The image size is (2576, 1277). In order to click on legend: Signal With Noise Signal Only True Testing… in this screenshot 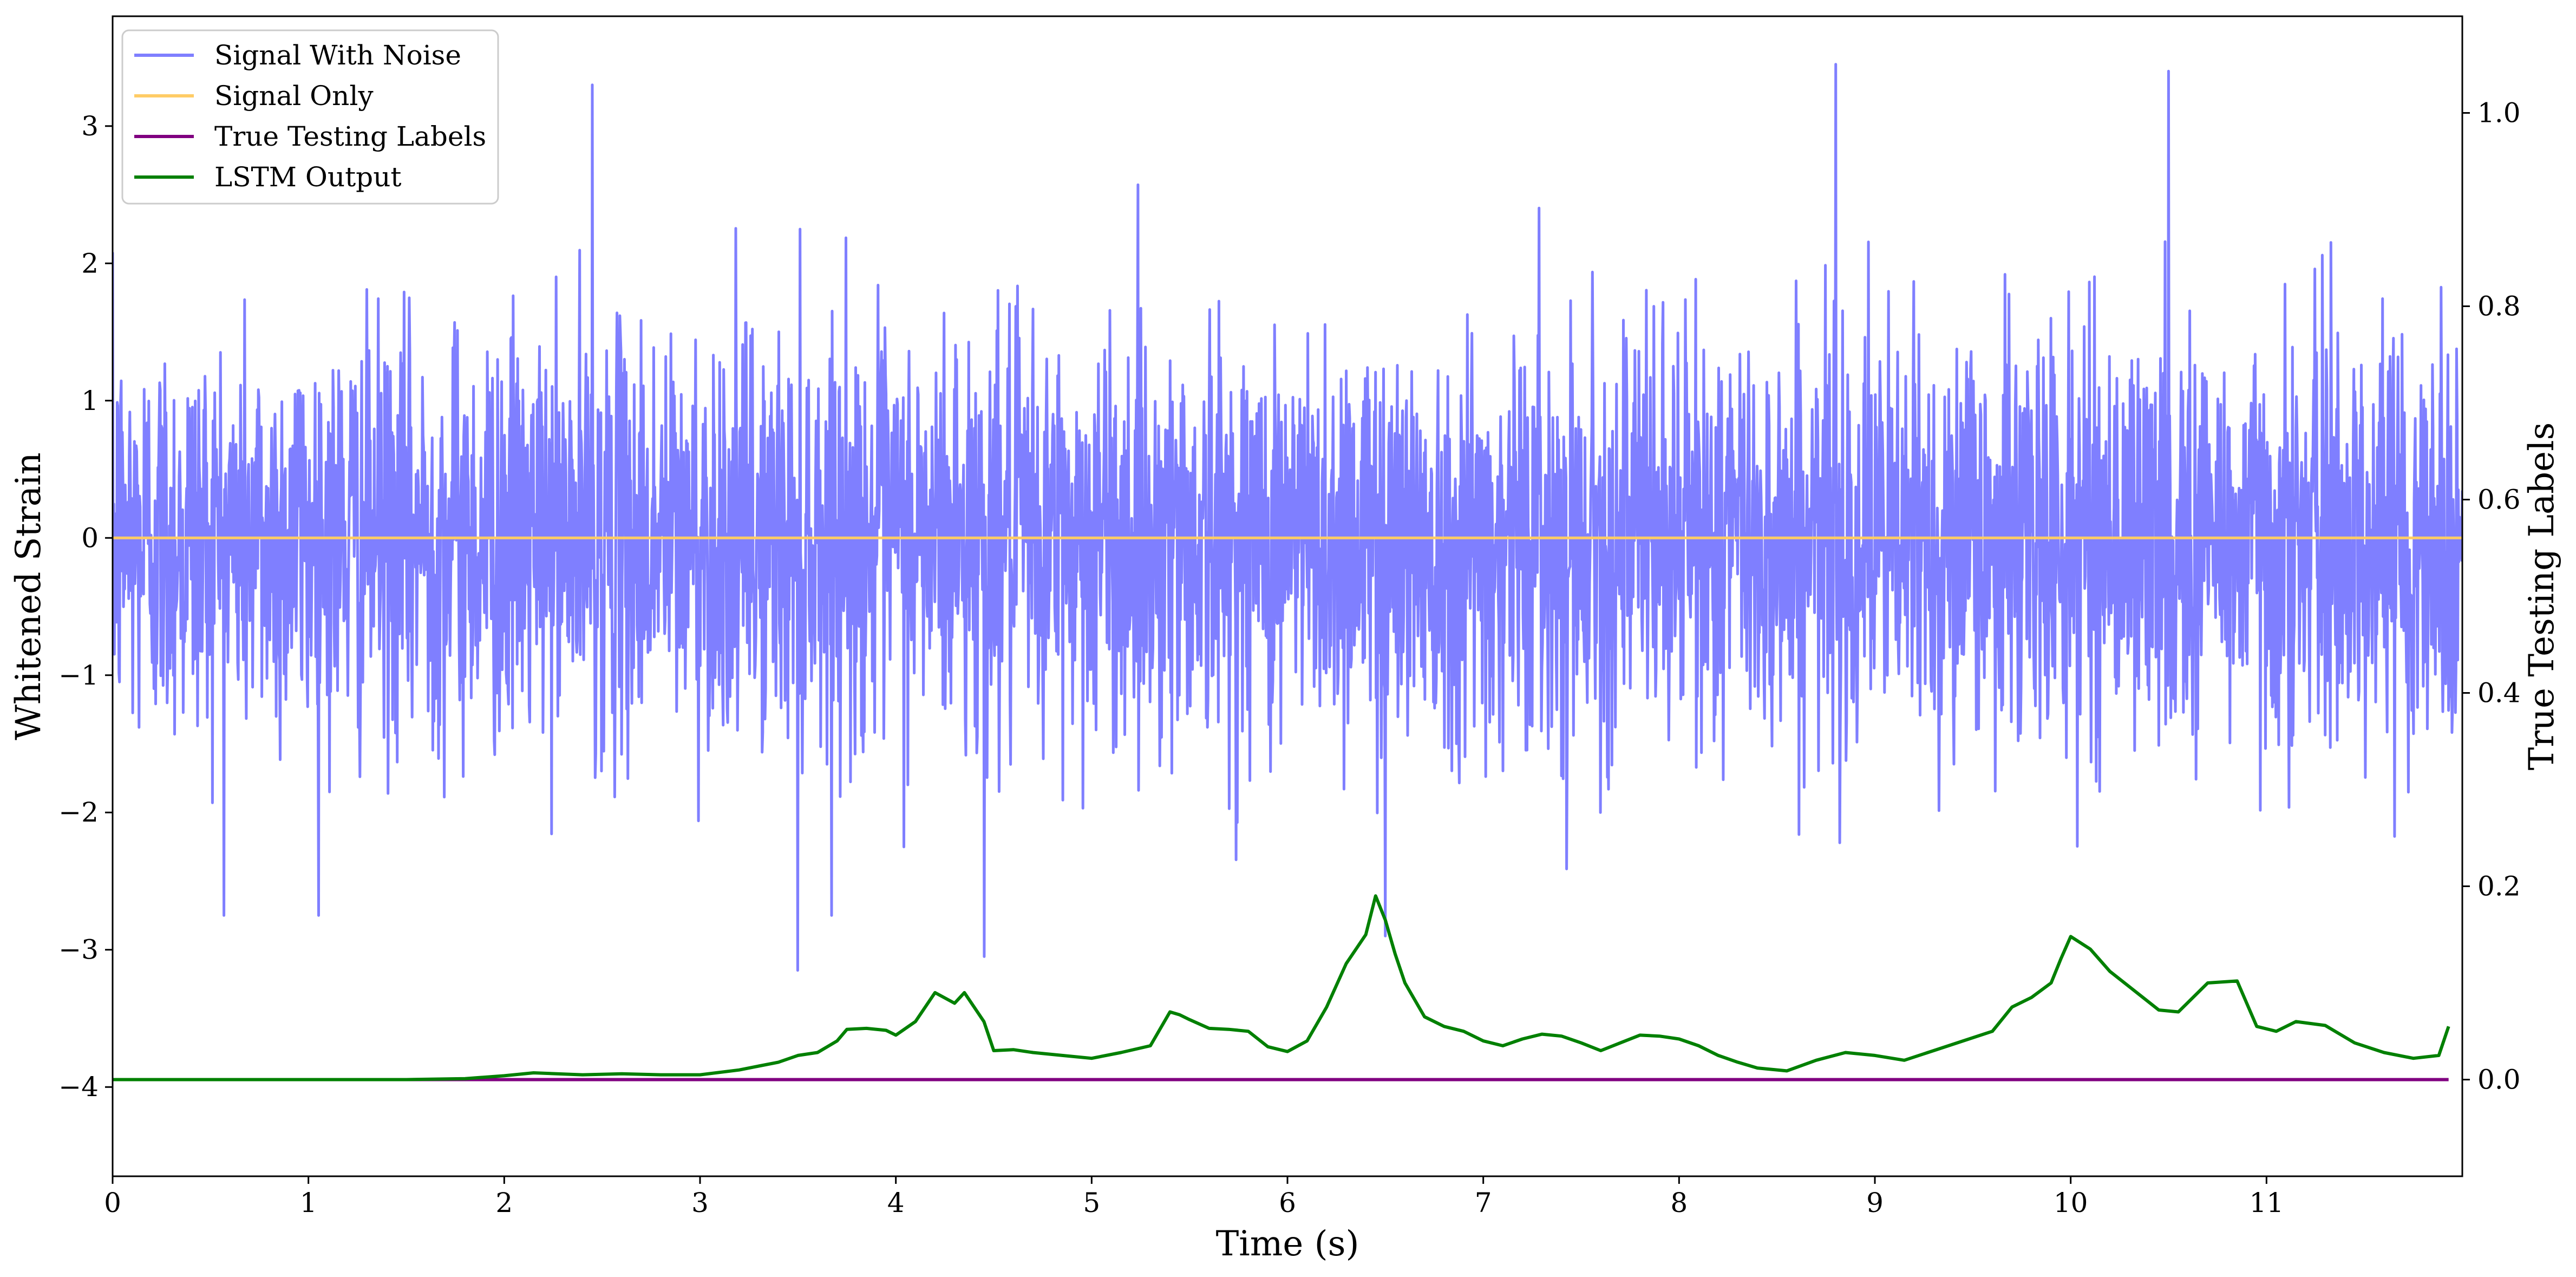, I will do `click(310, 117)`.